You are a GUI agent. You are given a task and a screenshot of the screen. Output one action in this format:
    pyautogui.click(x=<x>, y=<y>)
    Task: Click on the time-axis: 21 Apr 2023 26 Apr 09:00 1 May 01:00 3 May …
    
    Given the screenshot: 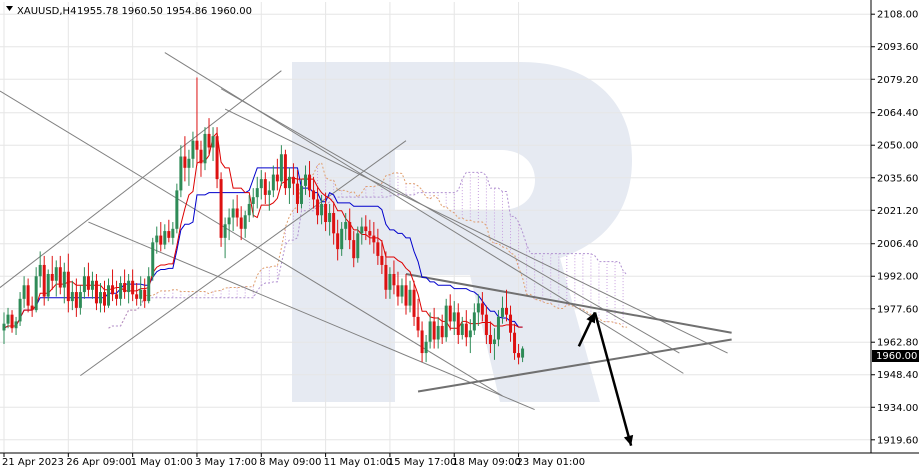 What is the action you would take?
    pyautogui.click(x=293, y=460)
    